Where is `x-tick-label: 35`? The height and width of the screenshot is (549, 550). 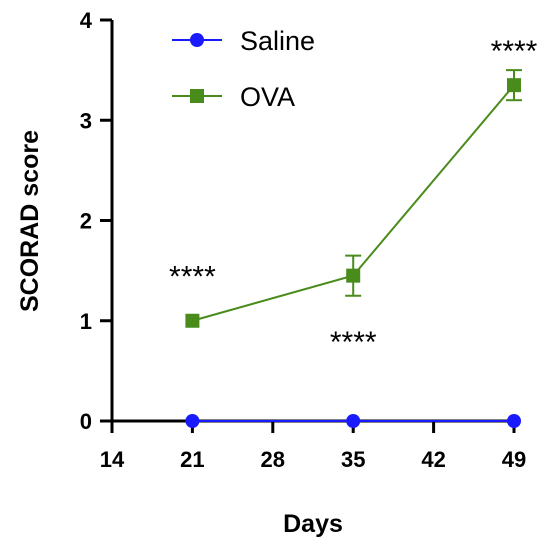 x-tick-label: 35 is located at coordinates (353, 459).